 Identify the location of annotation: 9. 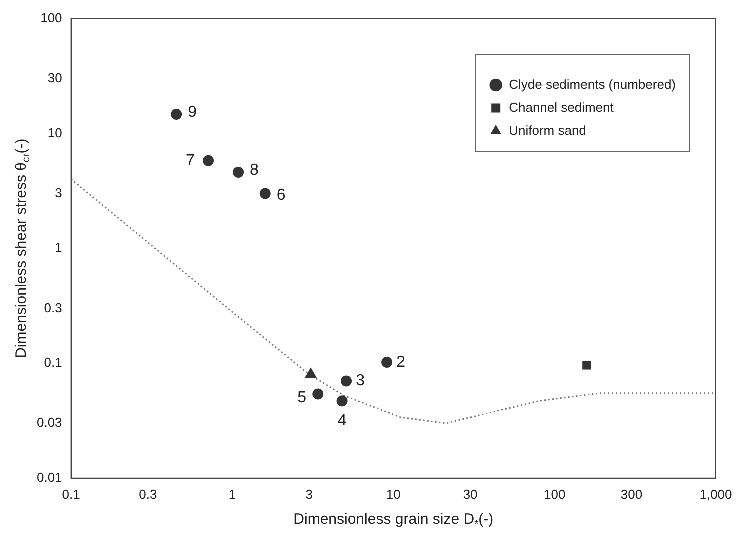
(193, 112).